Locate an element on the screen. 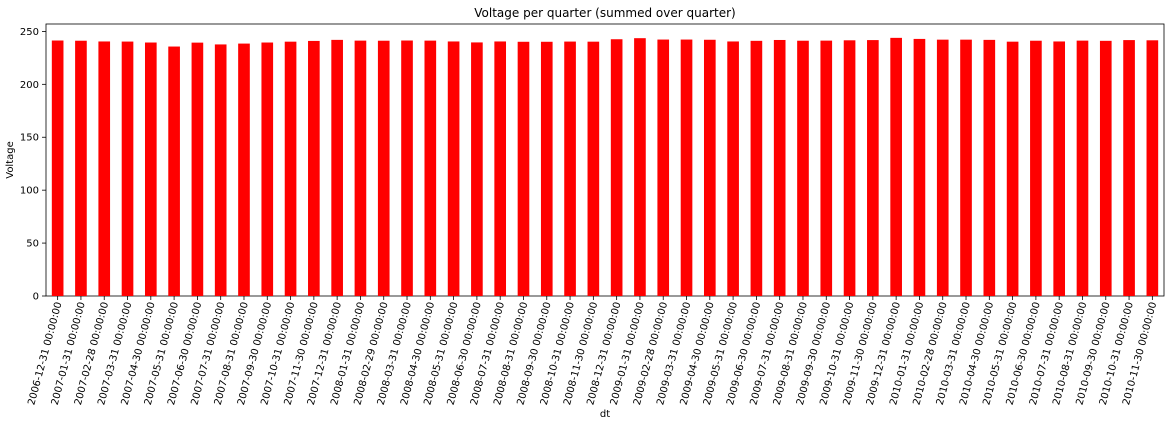 This screenshot has height=428, width=1172. y-tick-label: 0 is located at coordinates (36, 297).